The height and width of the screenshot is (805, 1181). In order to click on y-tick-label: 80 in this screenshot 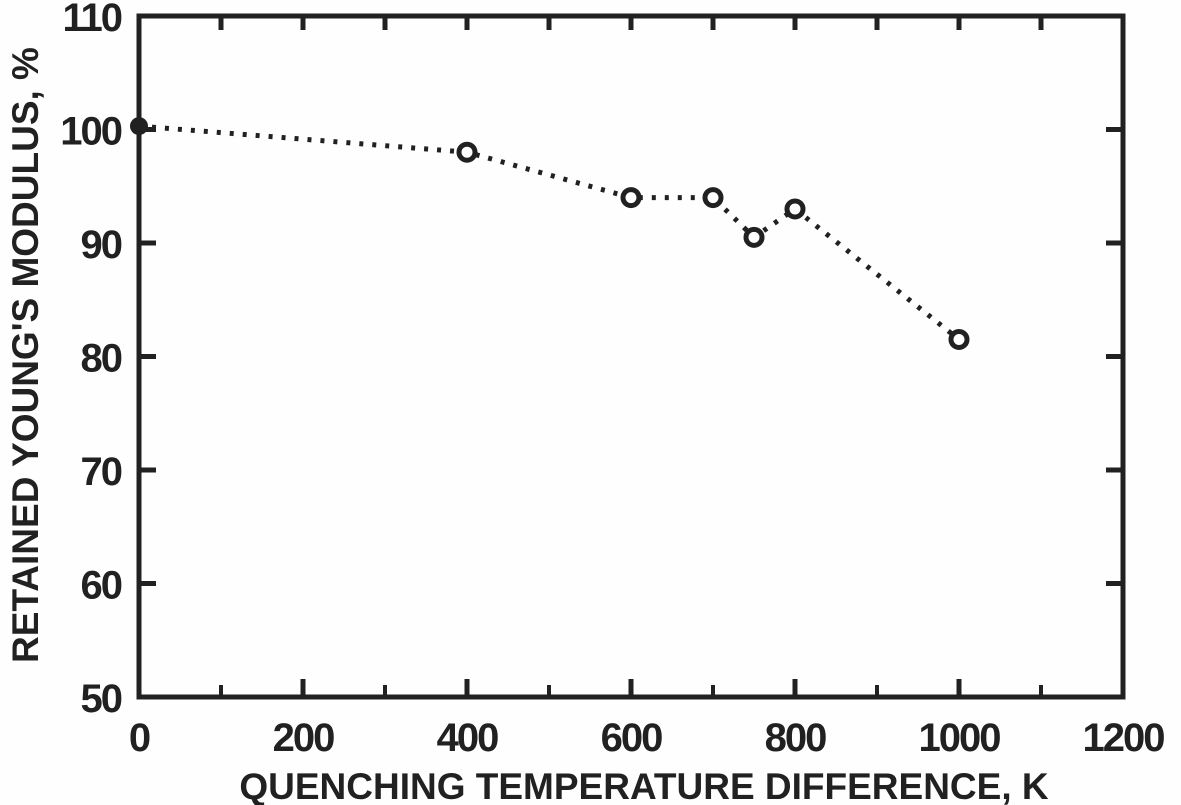, I will do `click(101, 359)`.